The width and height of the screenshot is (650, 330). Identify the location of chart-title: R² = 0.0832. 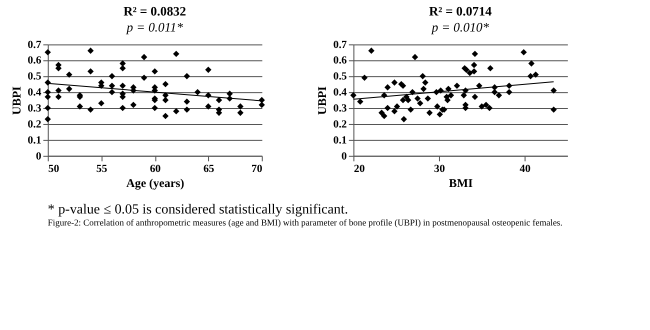
(154, 10).